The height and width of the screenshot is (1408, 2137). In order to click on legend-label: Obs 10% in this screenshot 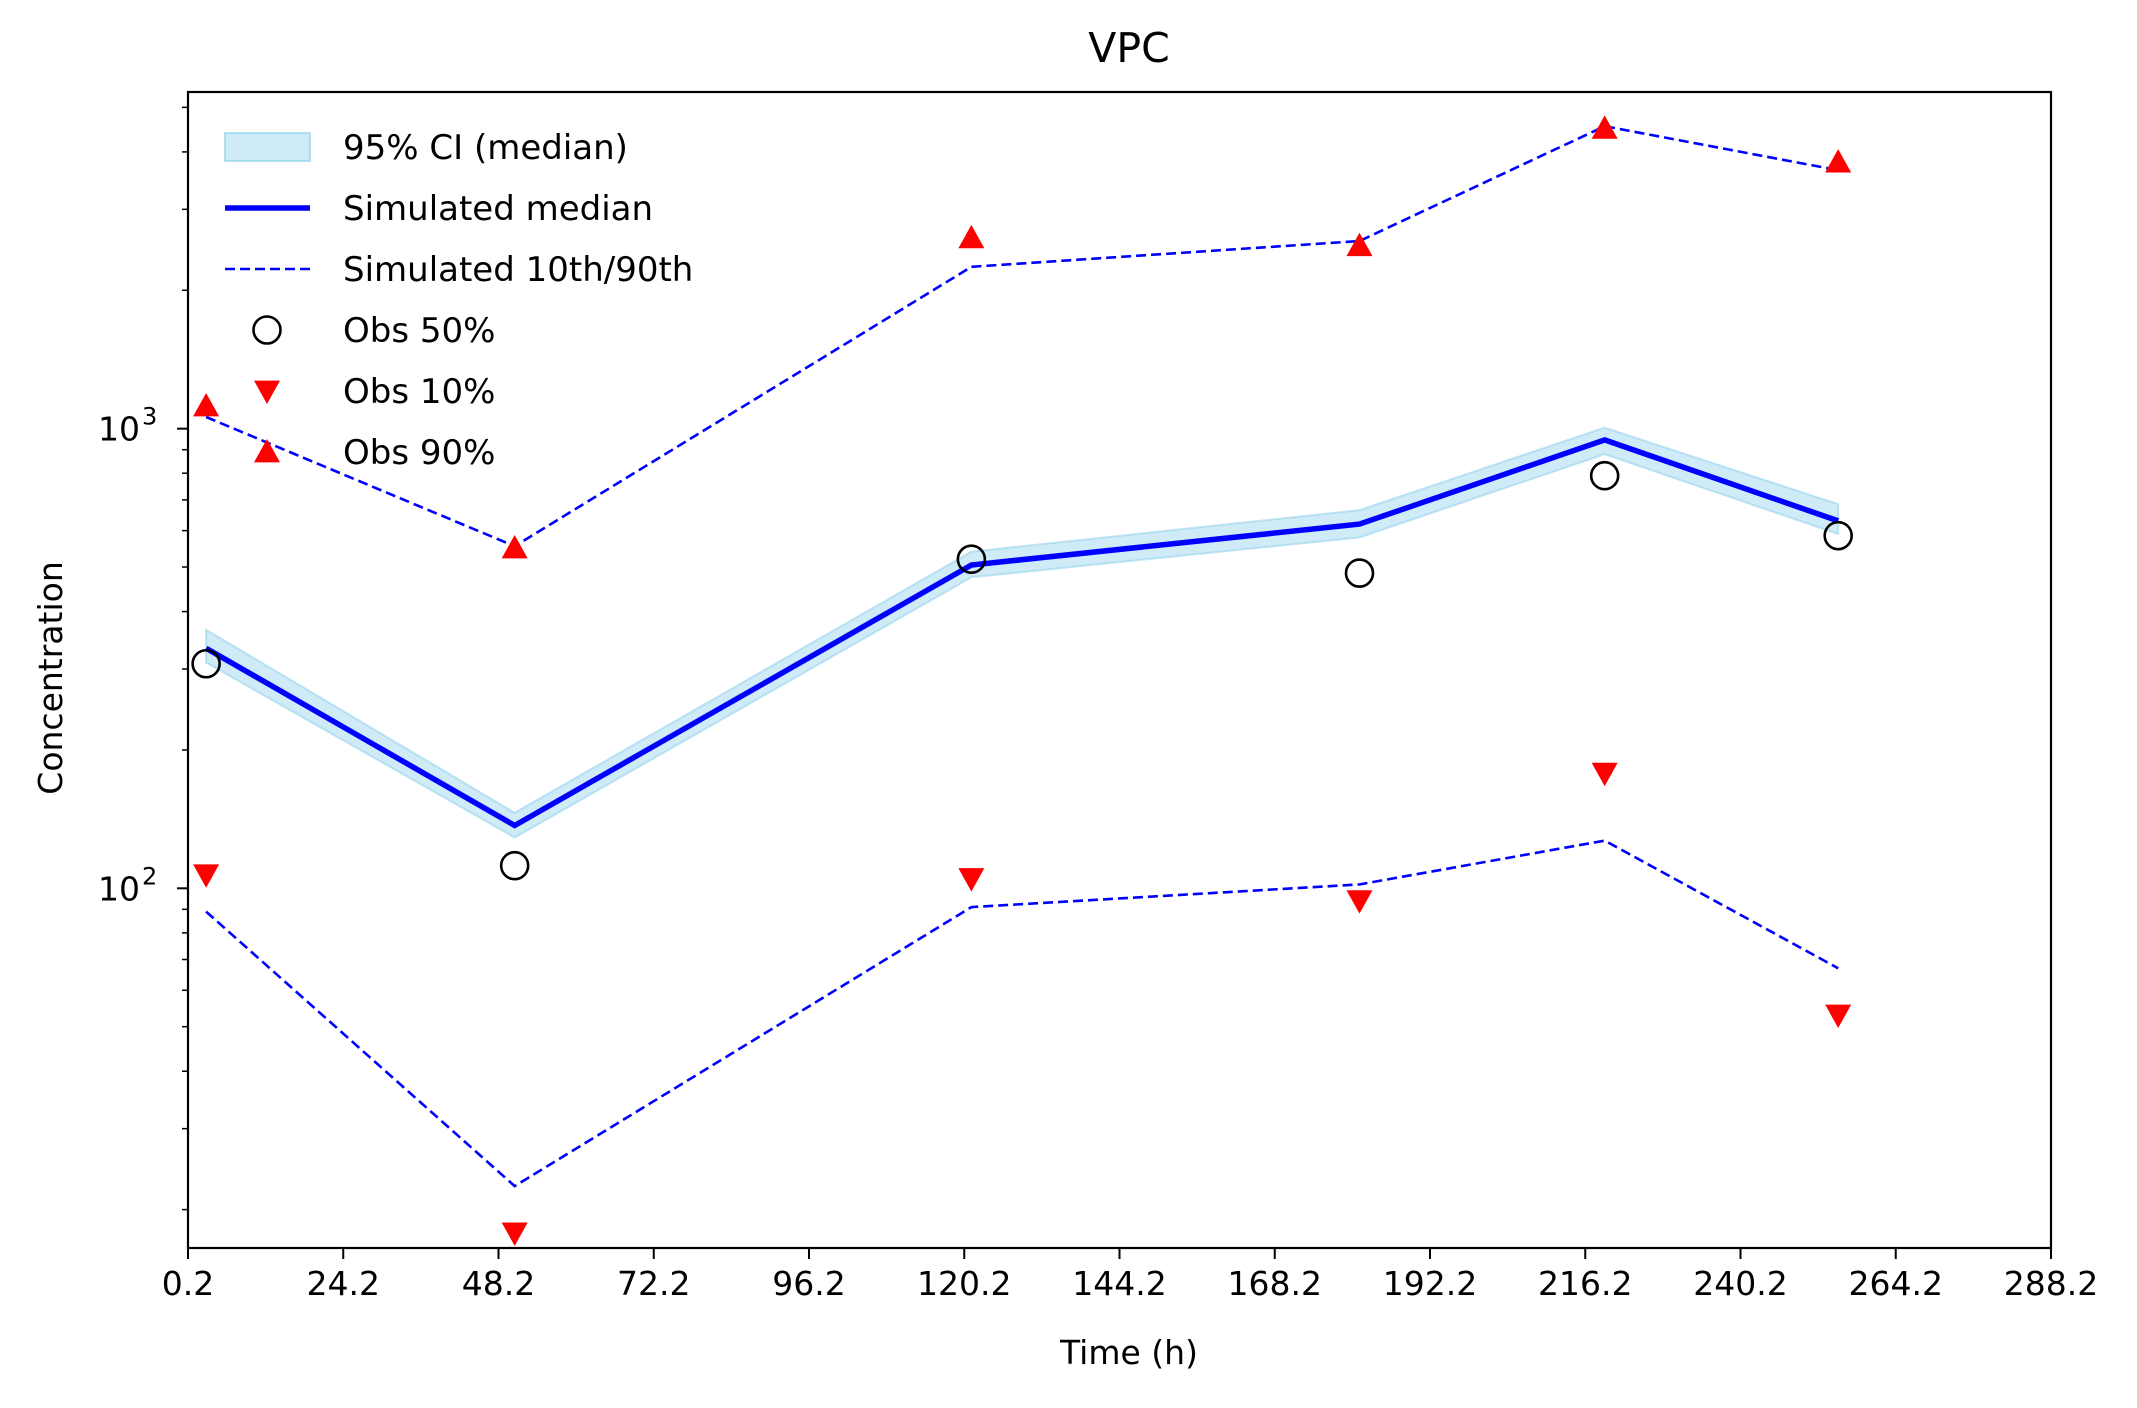, I will do `click(419, 392)`.